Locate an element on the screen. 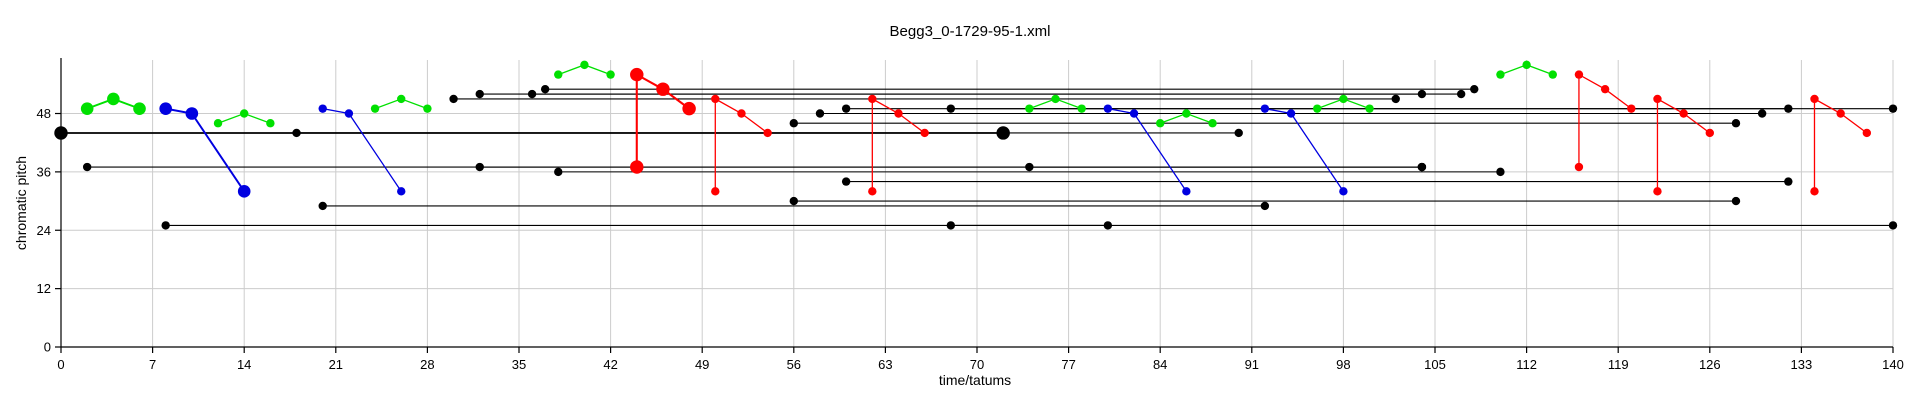 The image size is (1920, 406). series-28-line is located at coordinates (205, 149).